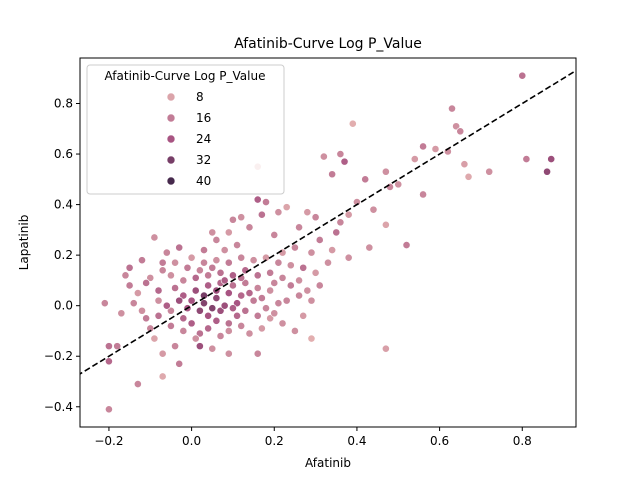  What do you see at coordinates (200, 97) in the screenshot?
I see `legend-label: 8` at bounding box center [200, 97].